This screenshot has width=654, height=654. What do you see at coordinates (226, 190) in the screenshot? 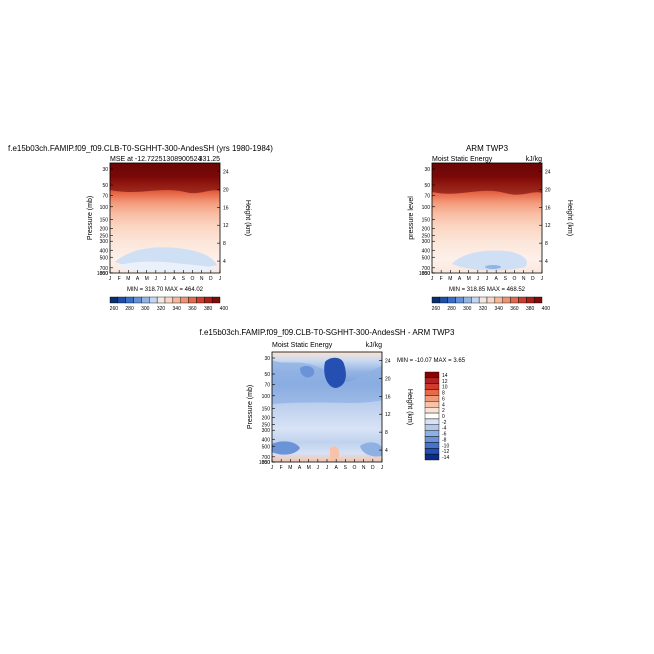
I see `panel-1-y2tick-label: 20` at bounding box center [226, 190].